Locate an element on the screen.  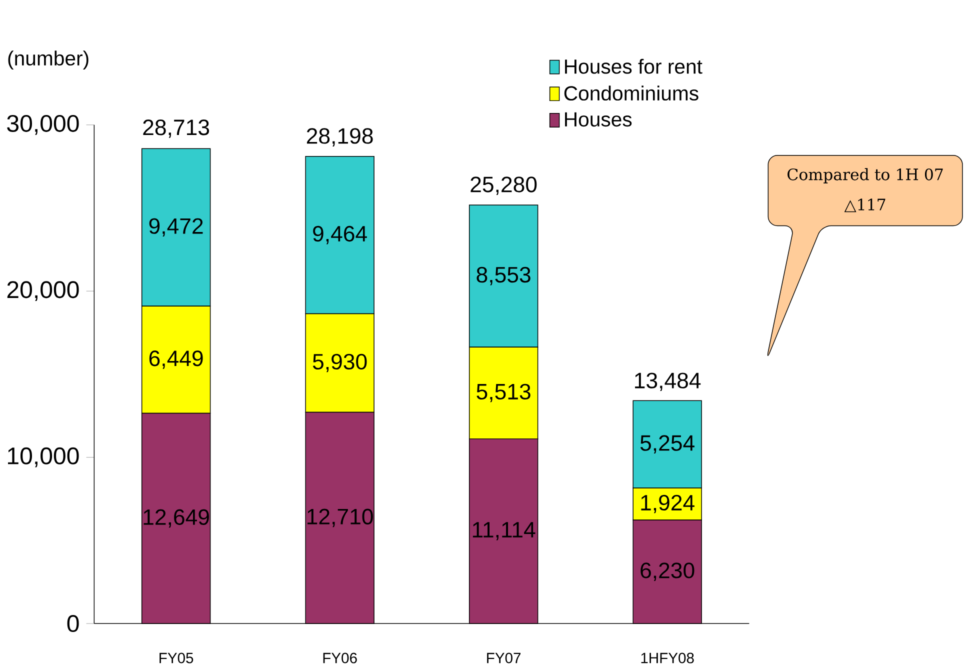
data-label: 9,472 is located at coordinates (176, 227).